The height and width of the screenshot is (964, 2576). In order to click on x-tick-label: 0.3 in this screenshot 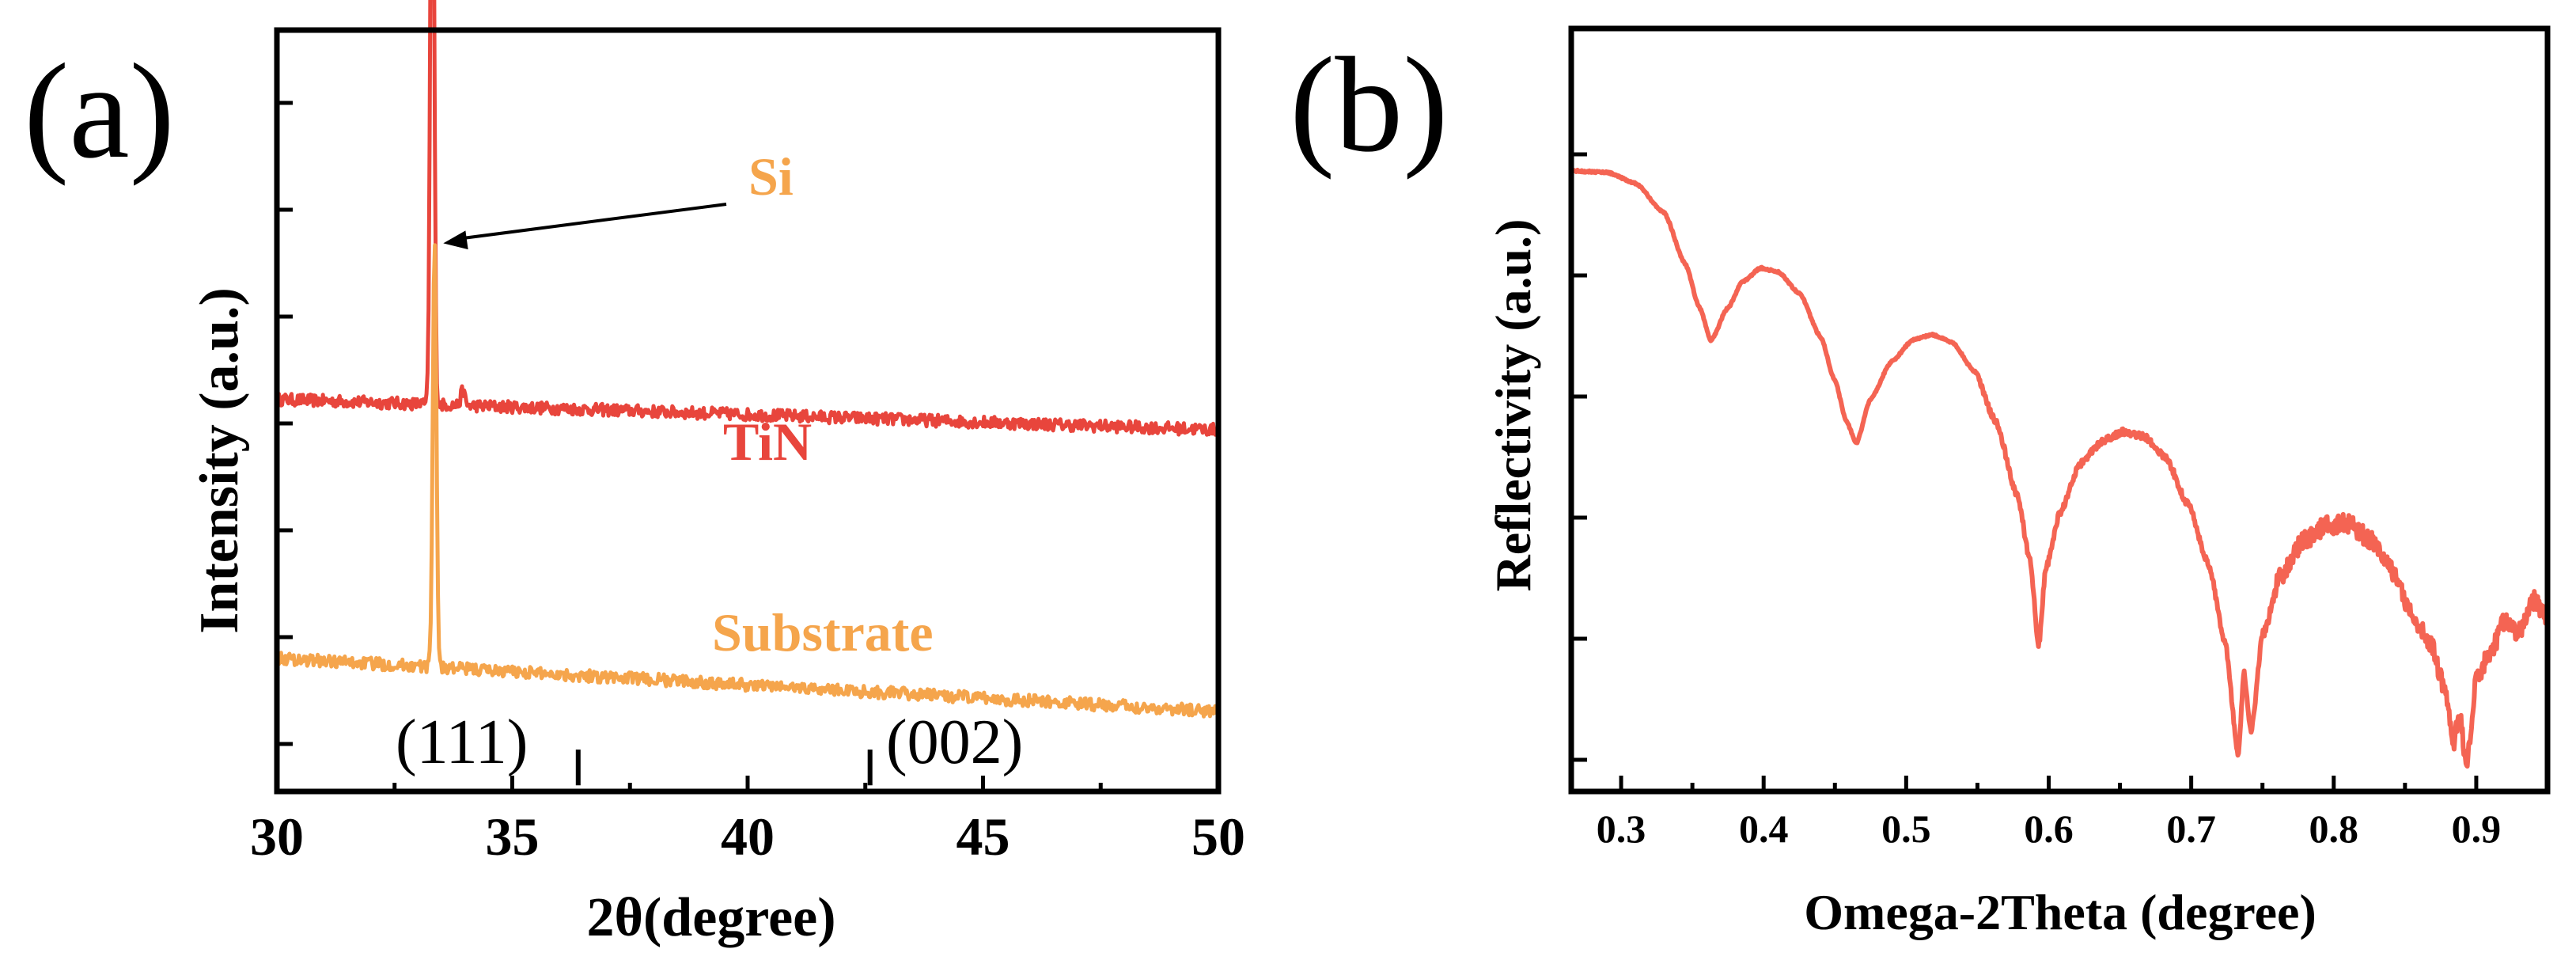, I will do `click(1621, 828)`.